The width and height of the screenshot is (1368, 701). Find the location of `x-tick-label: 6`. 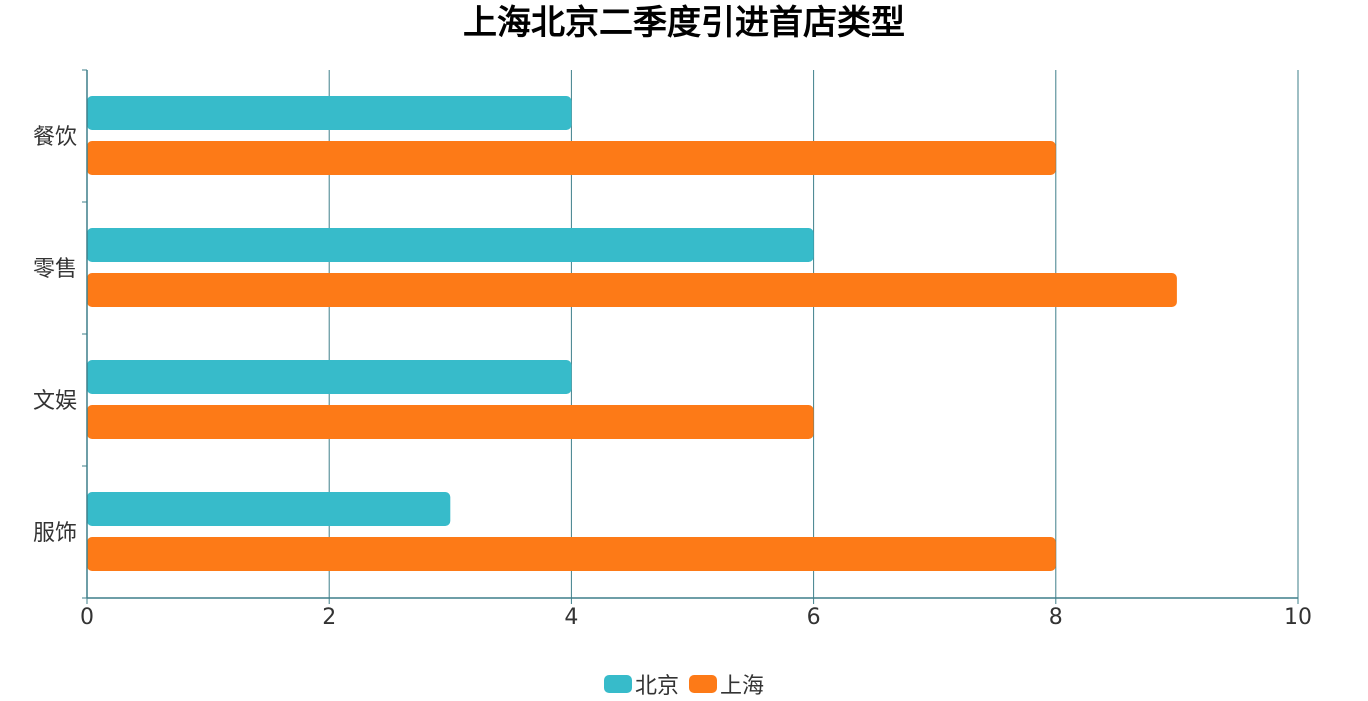

x-tick-label: 6 is located at coordinates (814, 617).